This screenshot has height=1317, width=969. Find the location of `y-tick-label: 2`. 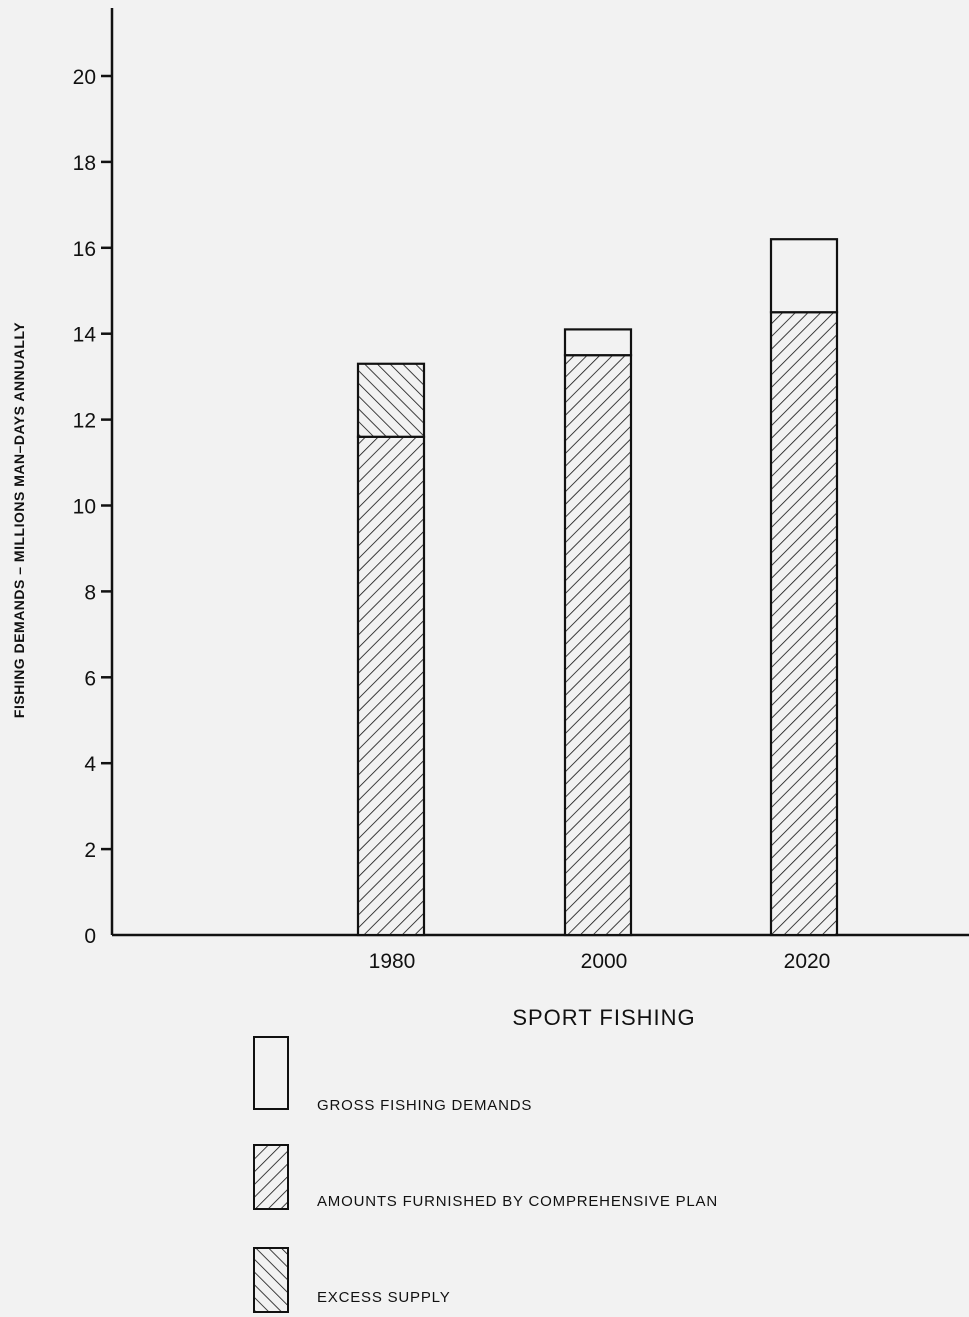

y-tick-label: 2 is located at coordinates (90, 850).